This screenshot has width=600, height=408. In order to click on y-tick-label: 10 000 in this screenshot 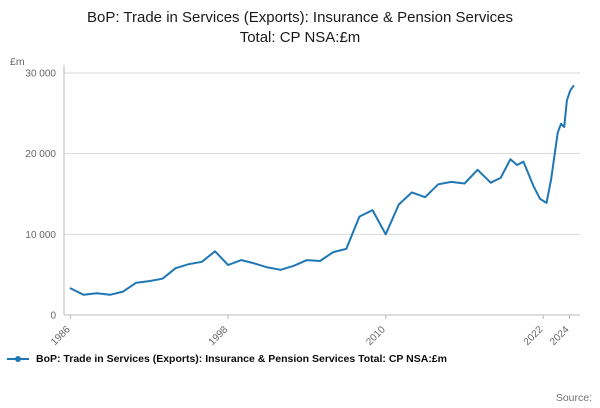, I will do `click(40, 234)`.